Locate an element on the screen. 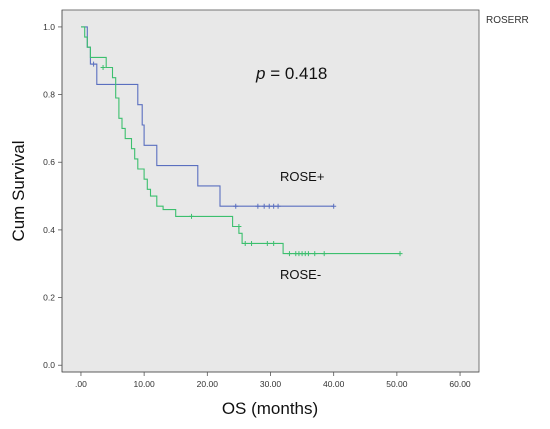 Image resolution: width=550 pixels, height=429 pixels. x-tick-label: 20.00 is located at coordinates (208, 384).